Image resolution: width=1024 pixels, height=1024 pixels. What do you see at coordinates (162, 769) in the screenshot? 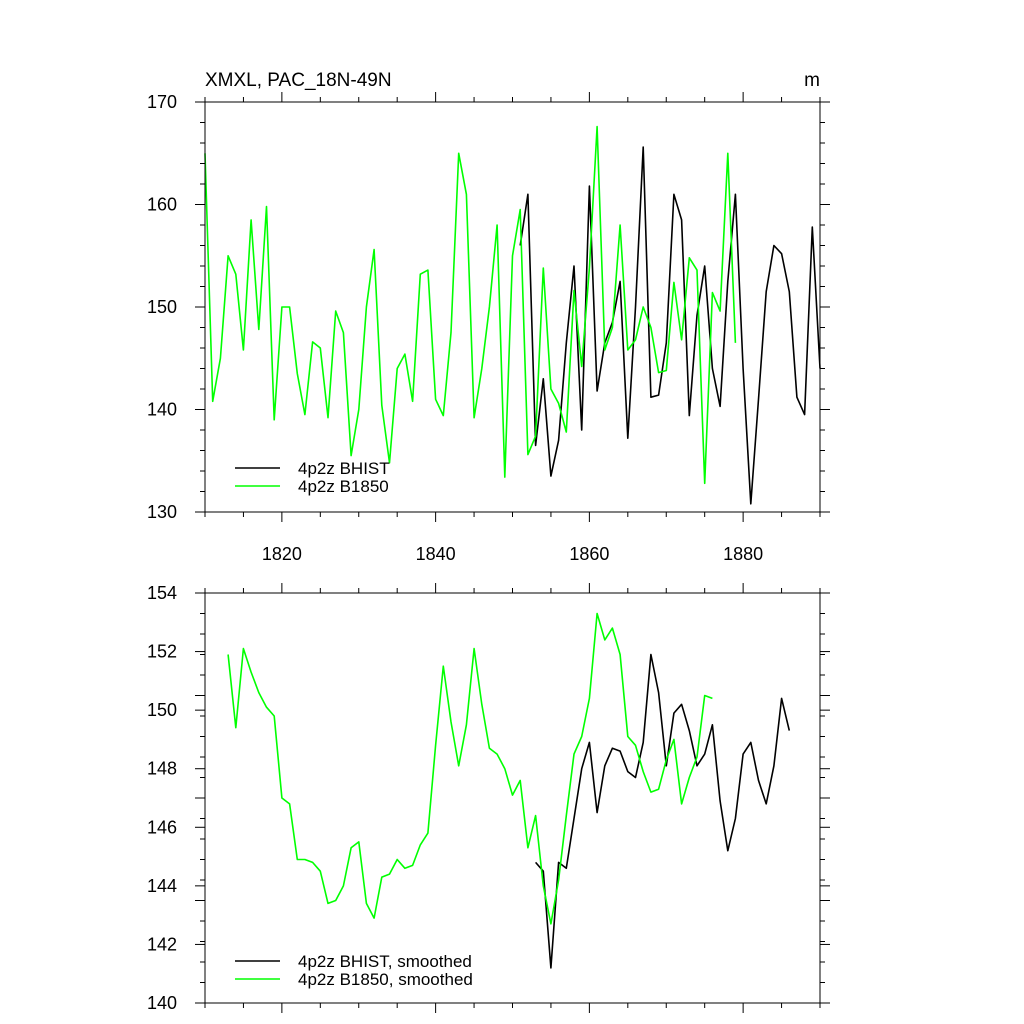
I see `y-tick-label: 148` at bounding box center [162, 769].